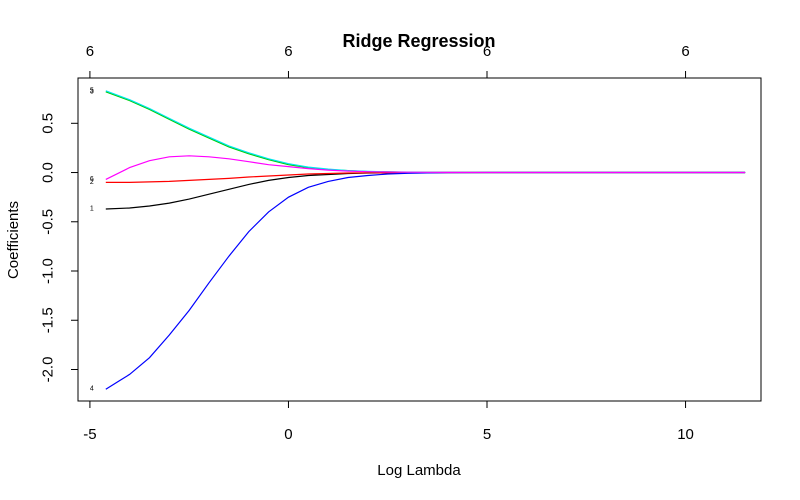 This screenshot has width=800, height=500. I want to click on x-tick-label: 5, so click(487, 434).